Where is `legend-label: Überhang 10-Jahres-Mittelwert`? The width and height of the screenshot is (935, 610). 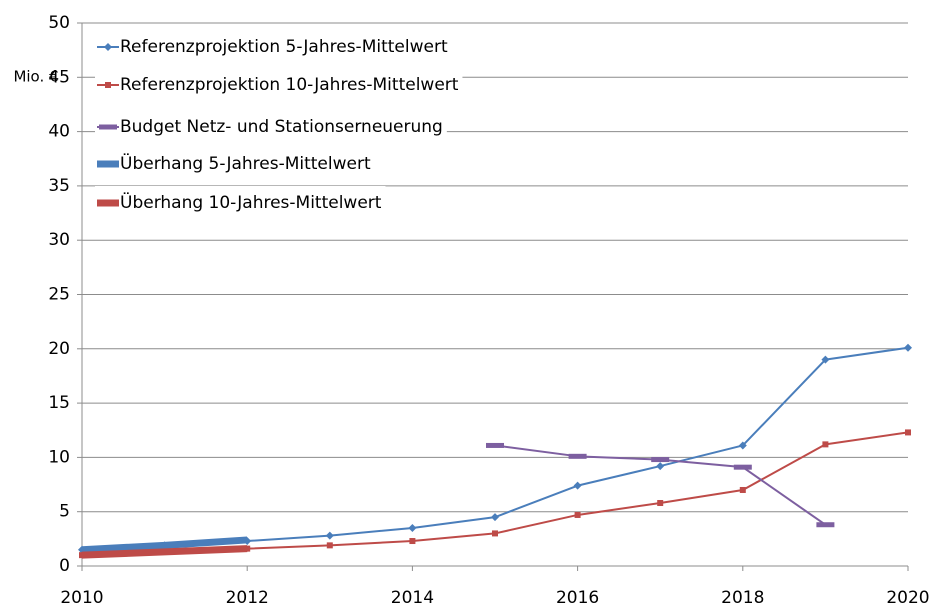
legend-label: Überhang 10-Jahres-Mittelwert is located at coordinates (251, 202).